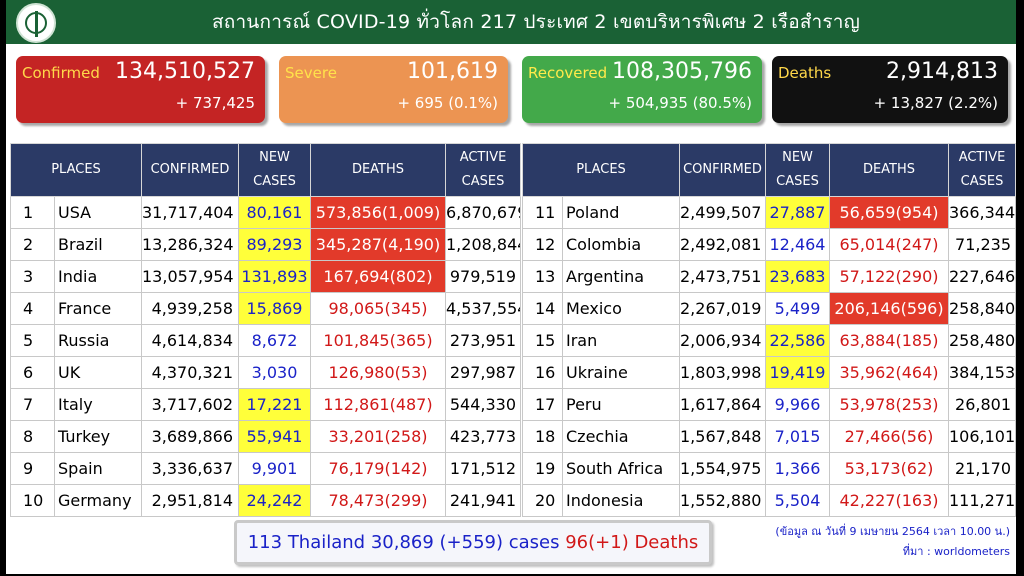 This screenshot has height=576, width=1024. I want to click on recovered-card: Recovered 108,305,796 + 504,935 (80.5%), so click(642, 89).